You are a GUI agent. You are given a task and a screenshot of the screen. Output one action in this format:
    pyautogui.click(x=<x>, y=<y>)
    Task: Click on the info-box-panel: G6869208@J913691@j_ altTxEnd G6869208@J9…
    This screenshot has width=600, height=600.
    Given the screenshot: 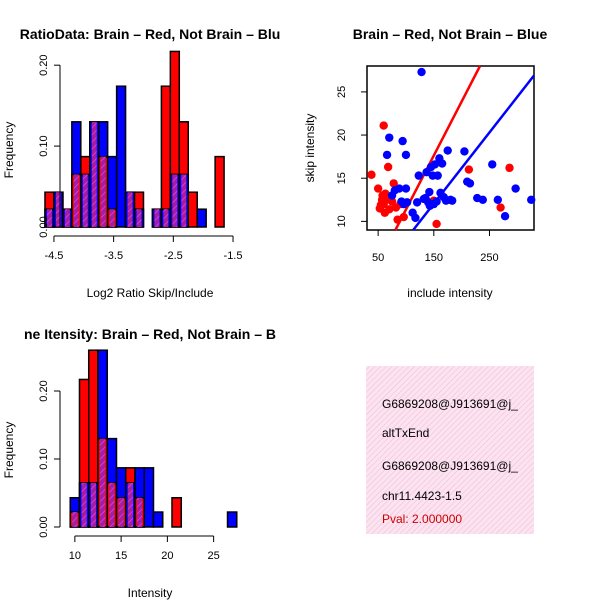 What is the action you would take?
    pyautogui.click(x=450, y=450)
    